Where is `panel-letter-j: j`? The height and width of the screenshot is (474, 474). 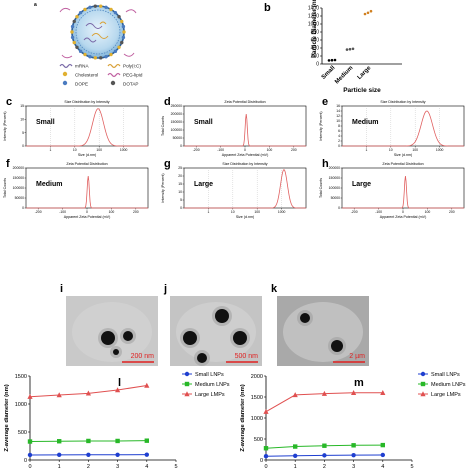 panel-letter-j: j is located at coordinates (166, 289).